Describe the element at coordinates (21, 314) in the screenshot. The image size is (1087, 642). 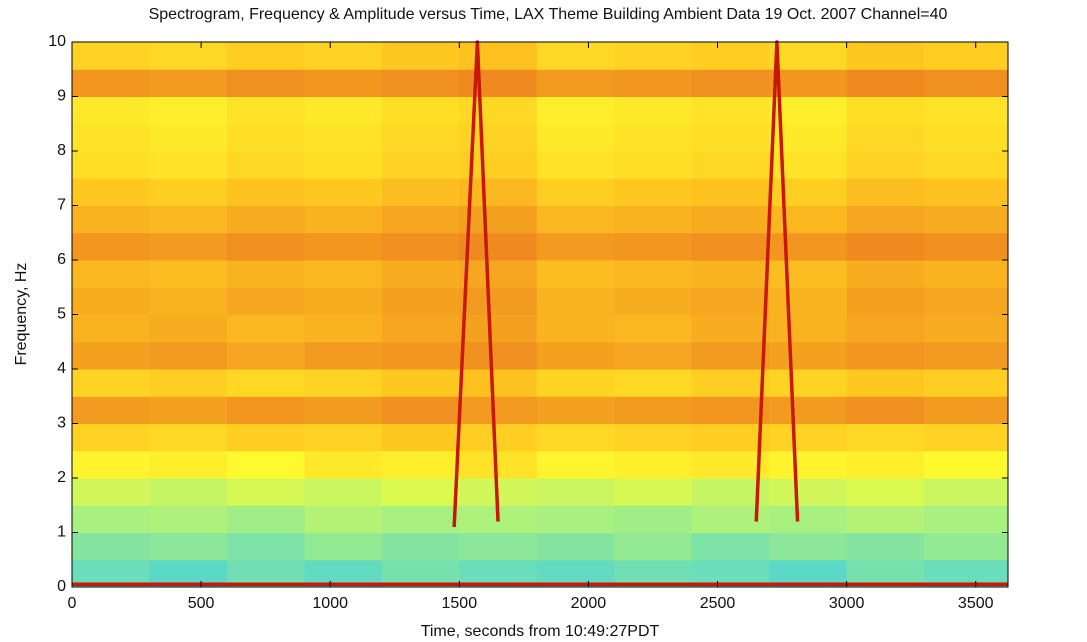
I see `y-axis-label: Frequency, Hz` at that location.